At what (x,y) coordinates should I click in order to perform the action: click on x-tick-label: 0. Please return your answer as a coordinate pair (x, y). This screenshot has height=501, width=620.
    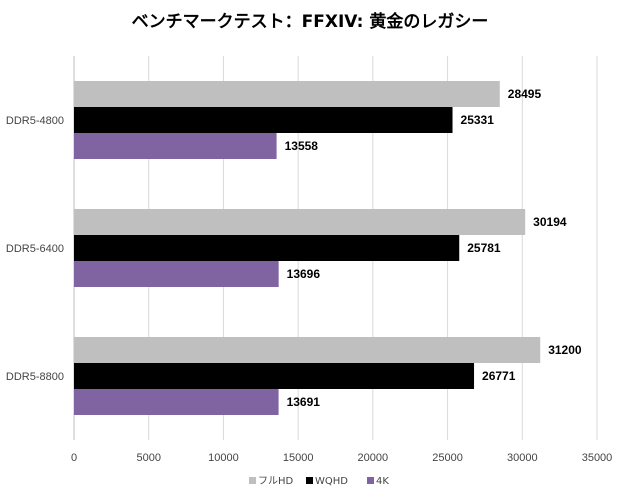
    Looking at the image, I should click on (74, 458).